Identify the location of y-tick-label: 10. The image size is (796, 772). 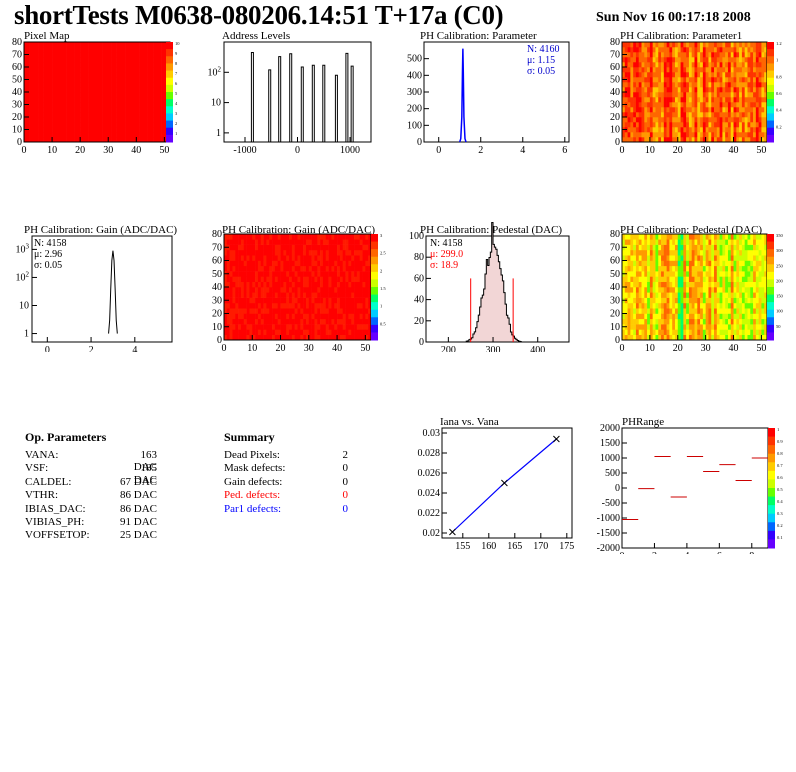
(615, 327).